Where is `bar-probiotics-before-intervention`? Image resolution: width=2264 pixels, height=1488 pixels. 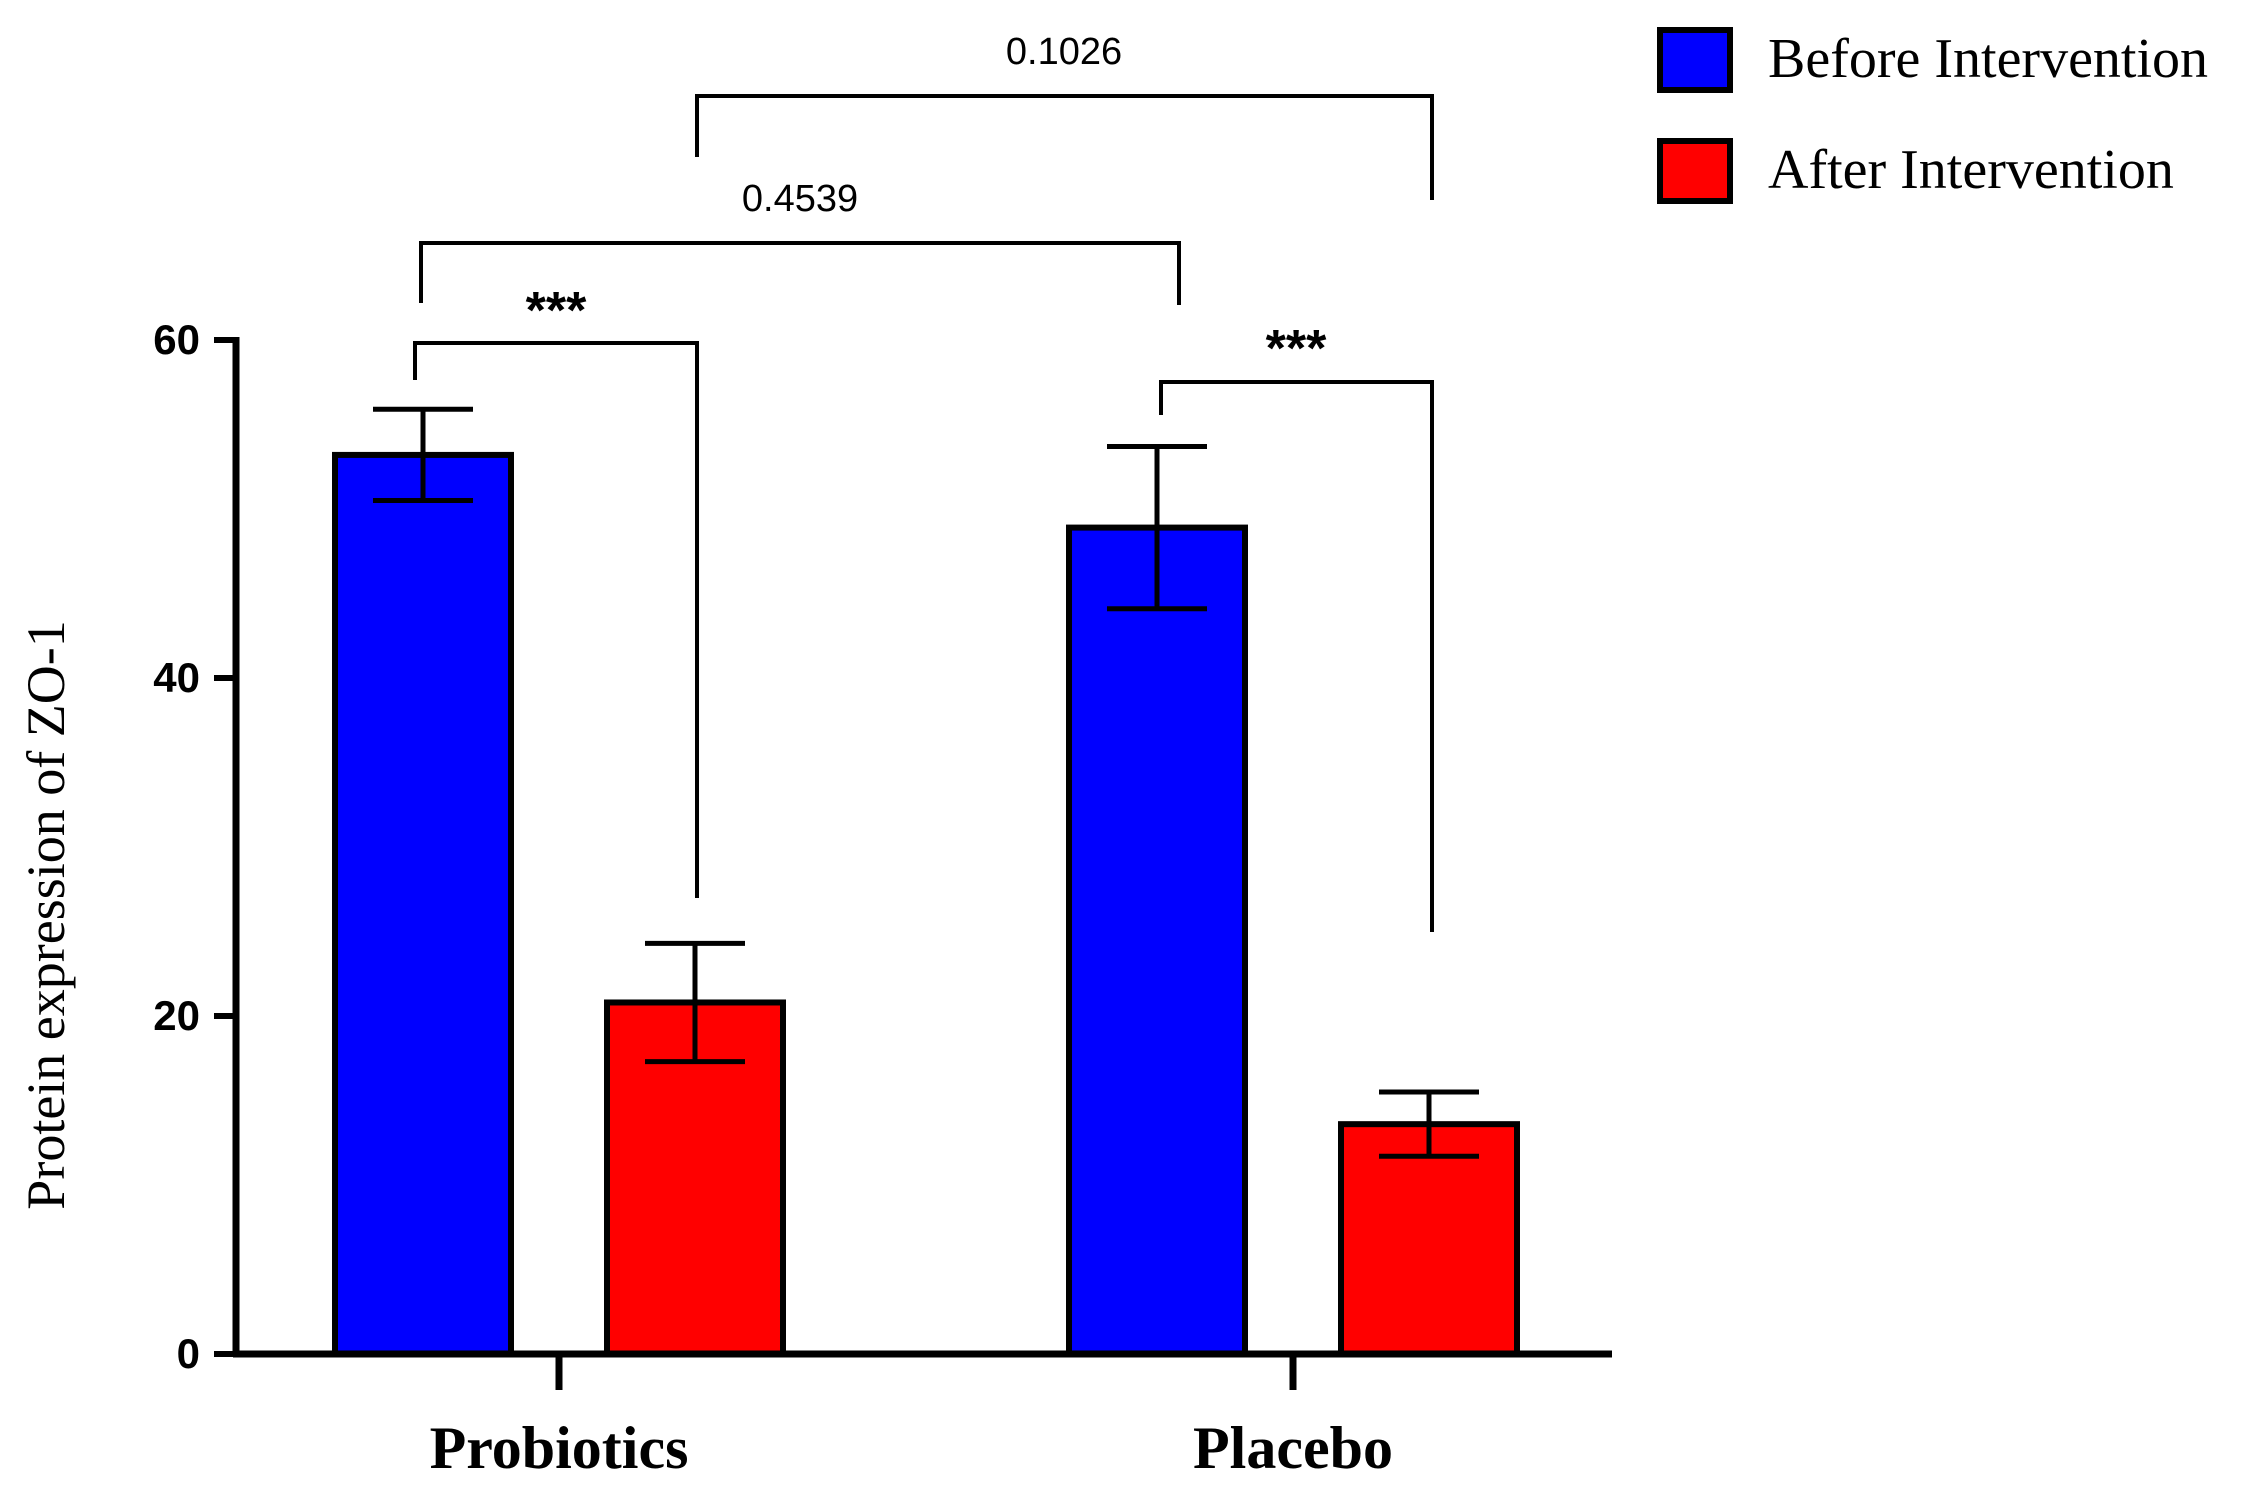
bar-probiotics-before-intervention is located at coordinates (423, 904).